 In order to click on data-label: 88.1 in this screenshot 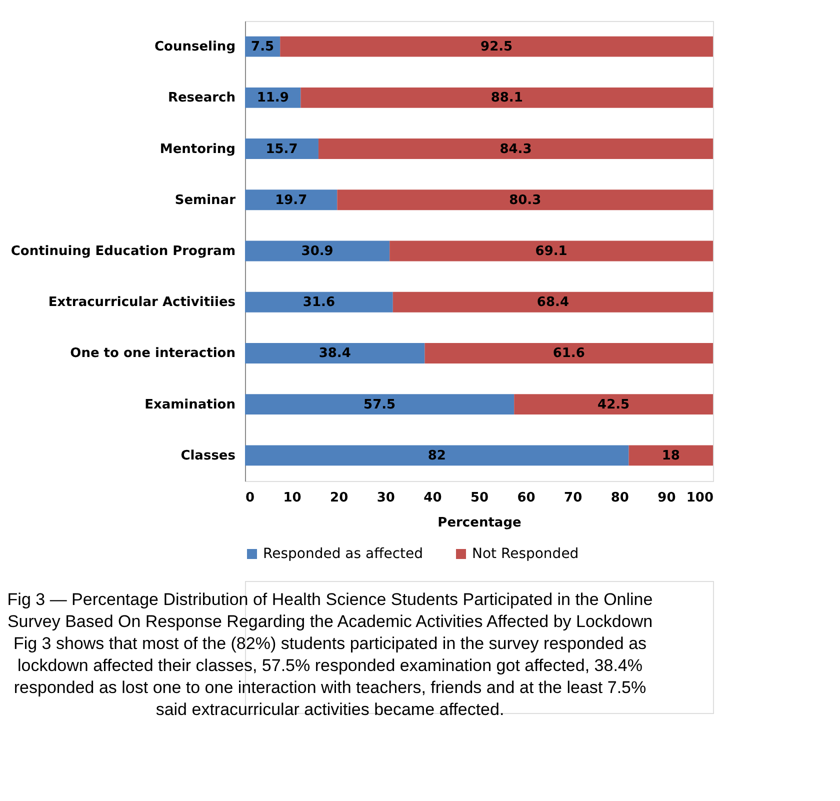, I will do `click(506, 98)`.